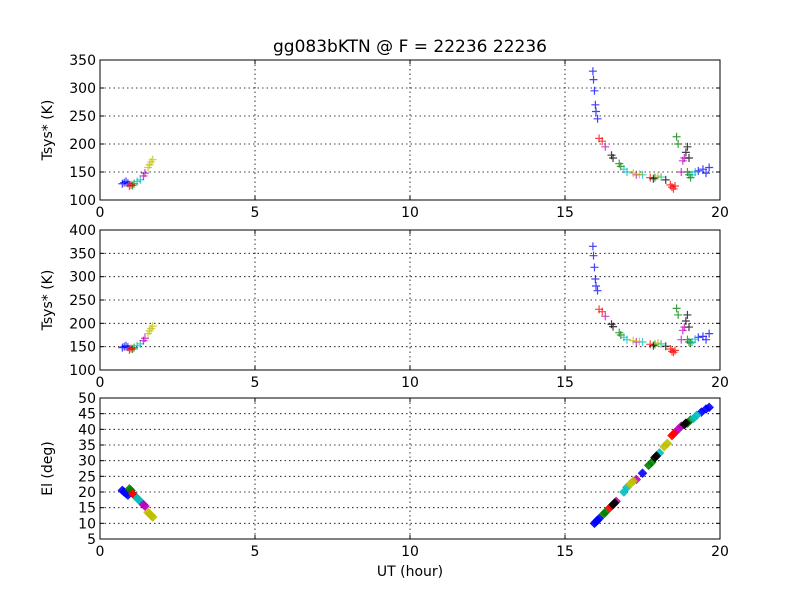  Describe the element at coordinates (82, 231) in the screenshot. I see `y-tick-label: 400` at that location.